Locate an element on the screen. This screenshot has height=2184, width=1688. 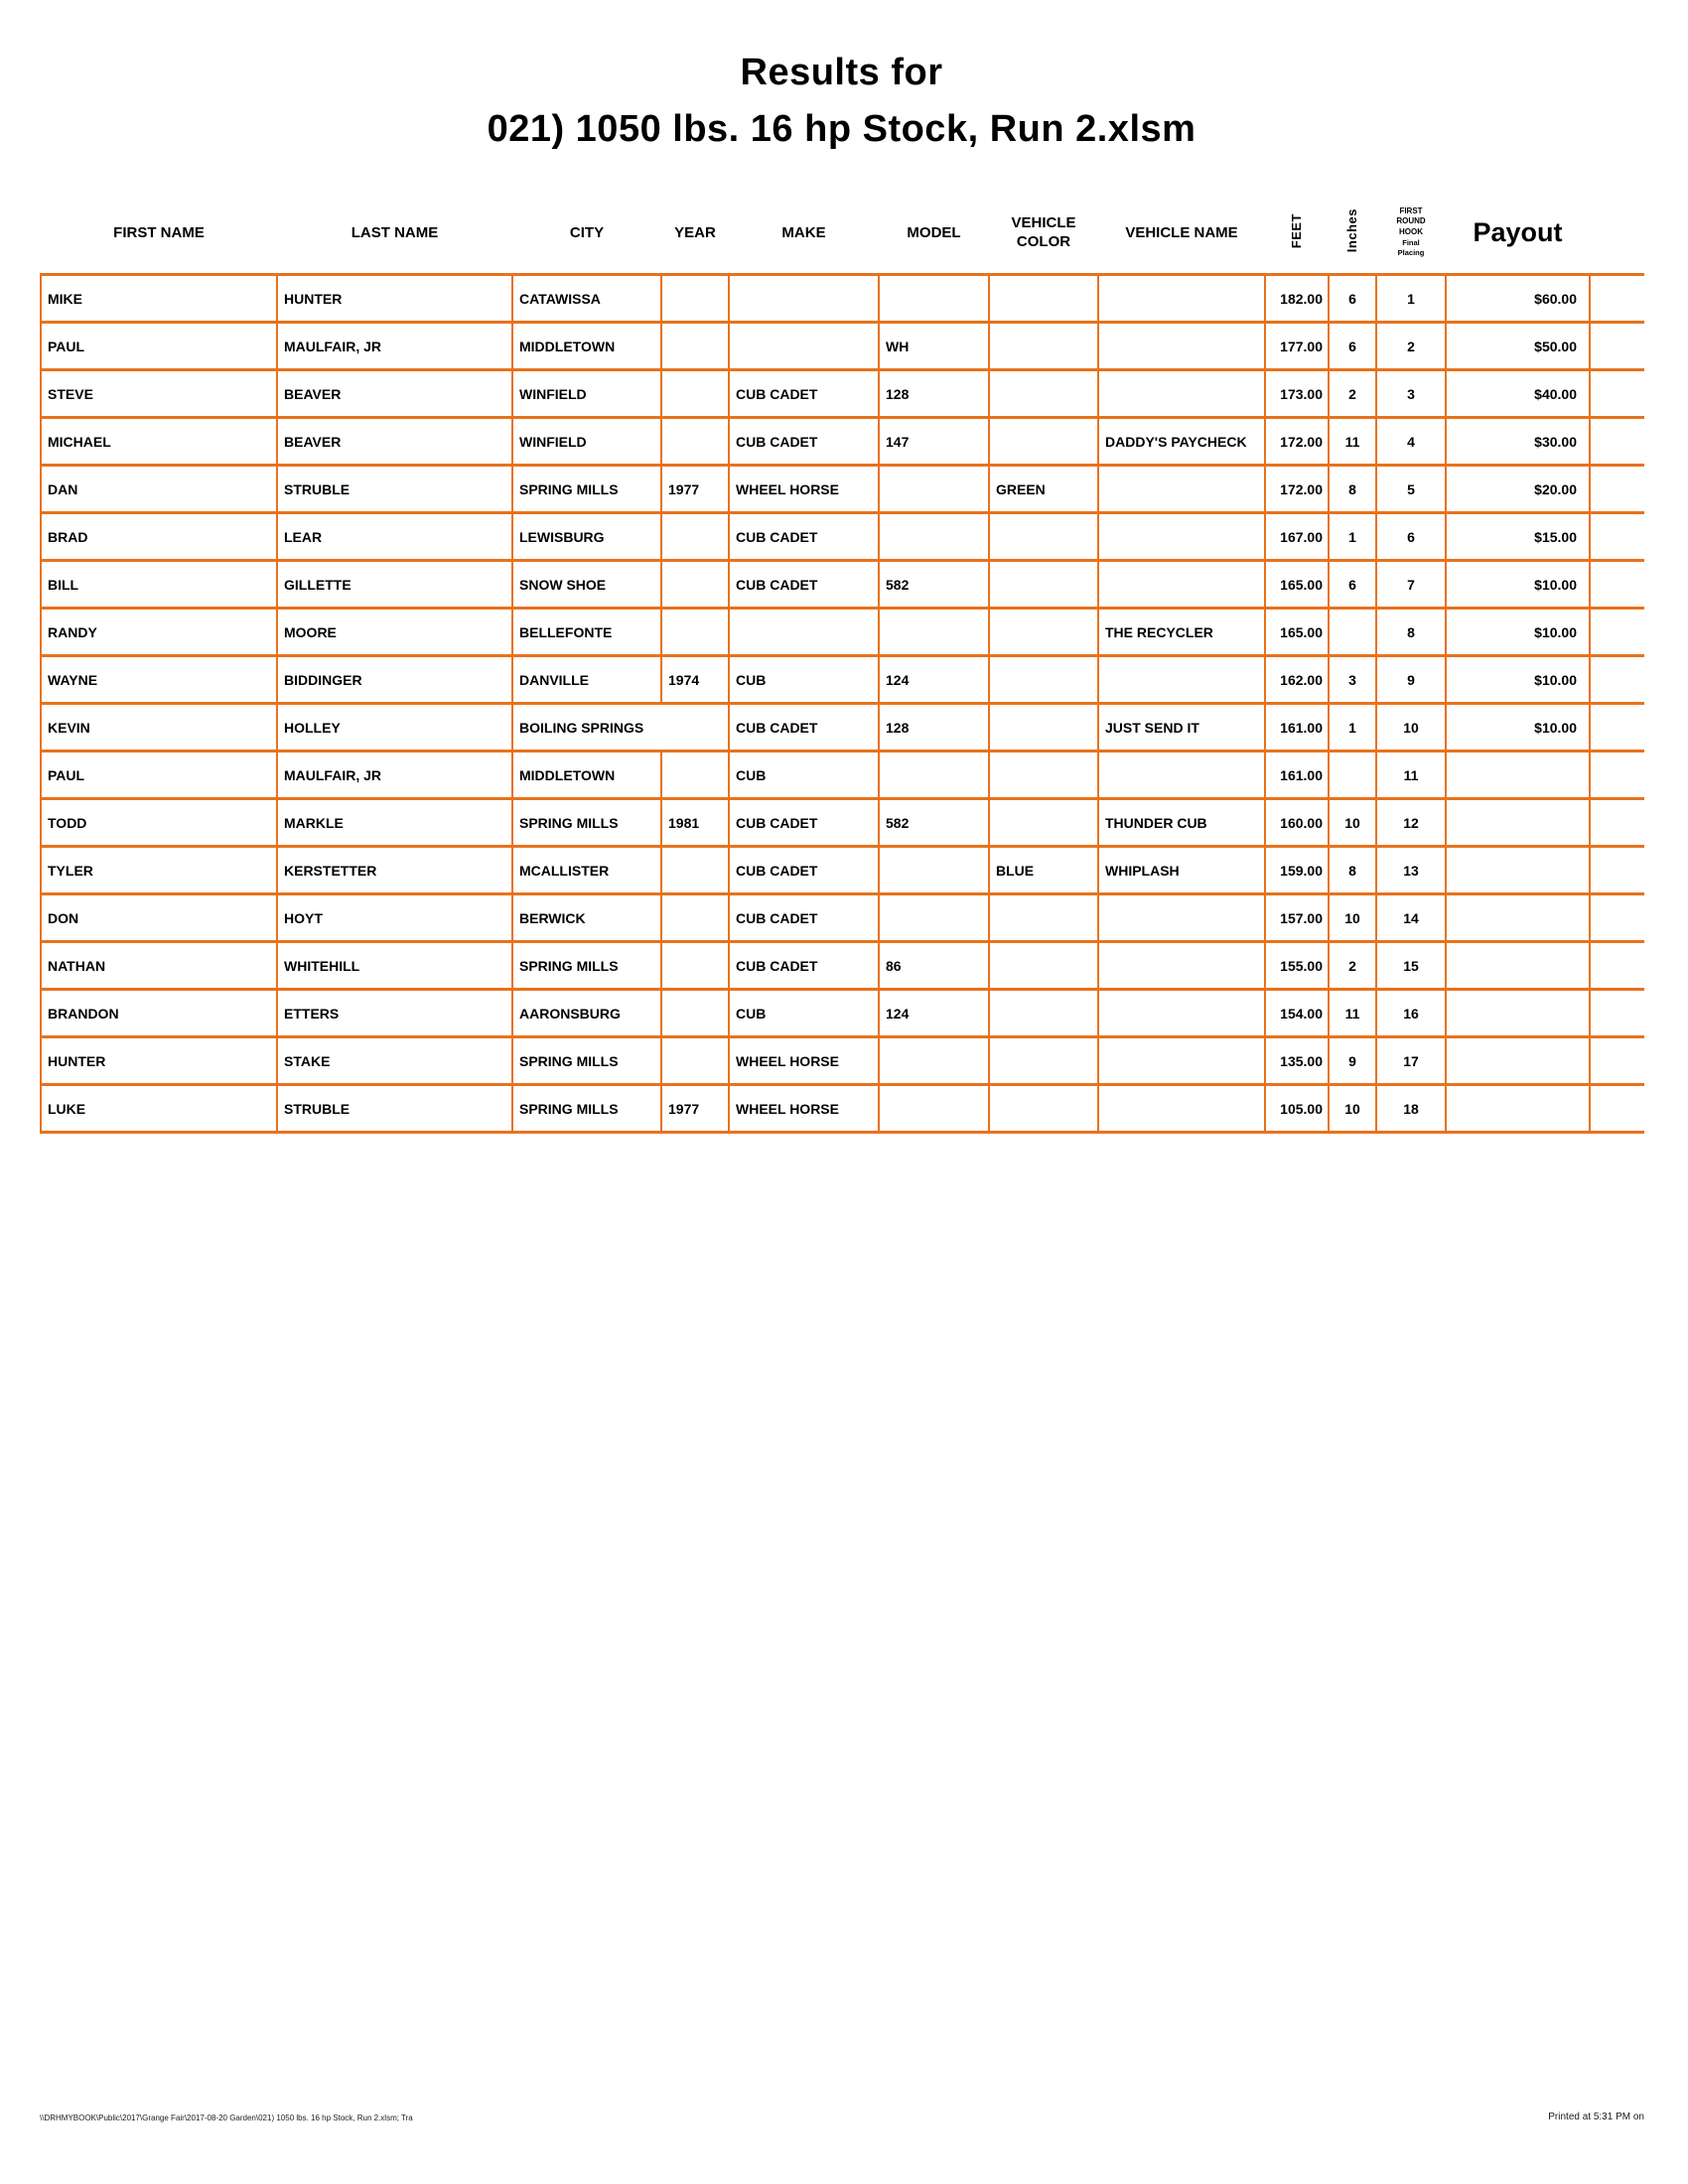
cell-payout: $60.00 is located at coordinates (1518, 298).